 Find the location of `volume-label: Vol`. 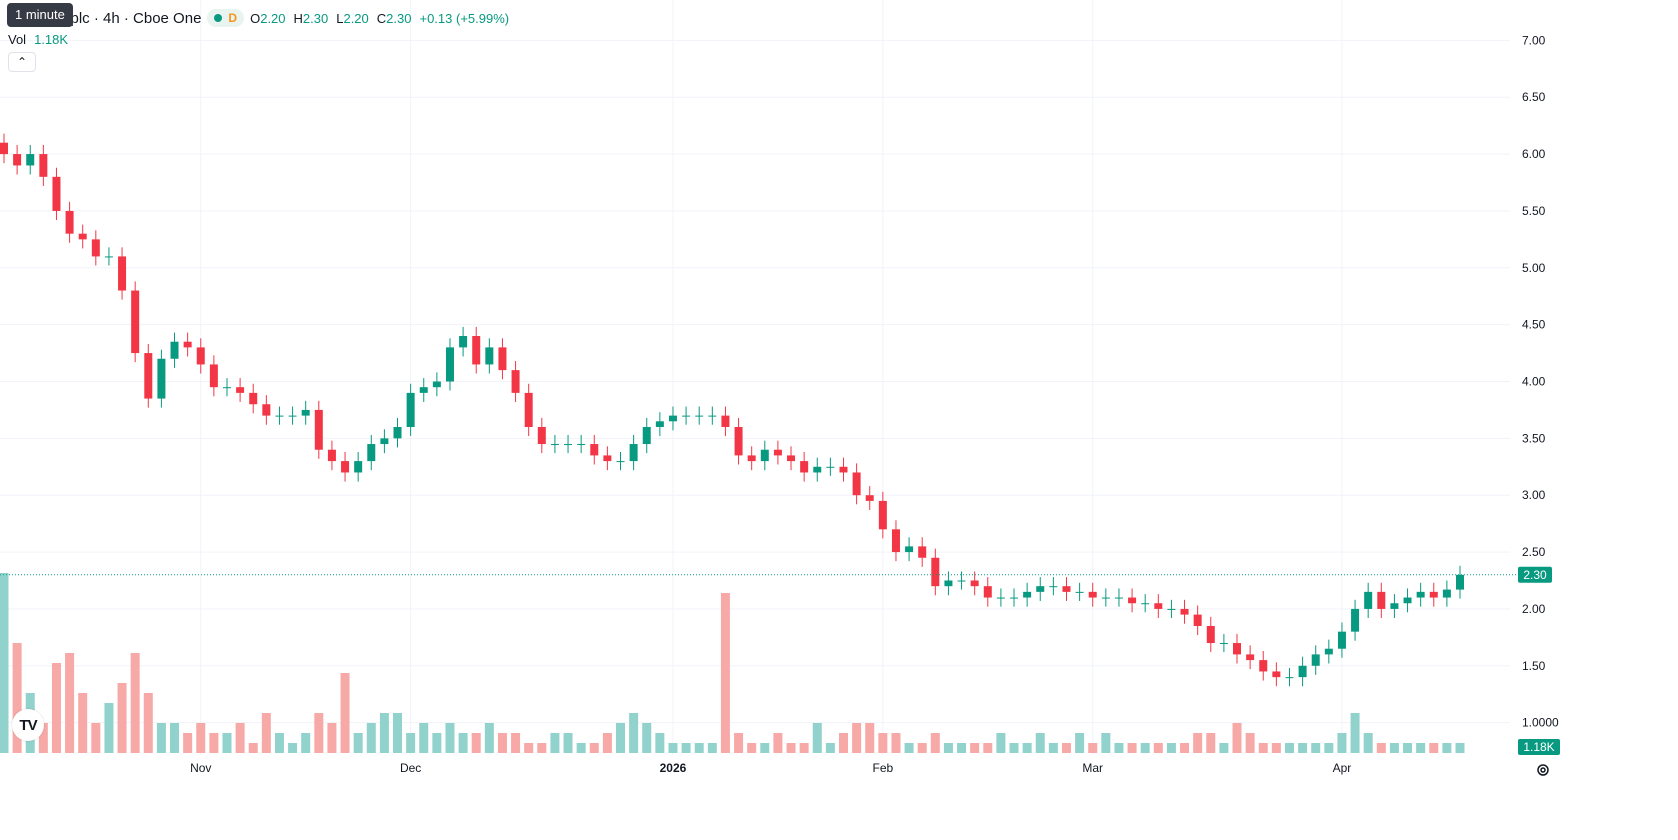

volume-label: Vol is located at coordinates (17, 39).